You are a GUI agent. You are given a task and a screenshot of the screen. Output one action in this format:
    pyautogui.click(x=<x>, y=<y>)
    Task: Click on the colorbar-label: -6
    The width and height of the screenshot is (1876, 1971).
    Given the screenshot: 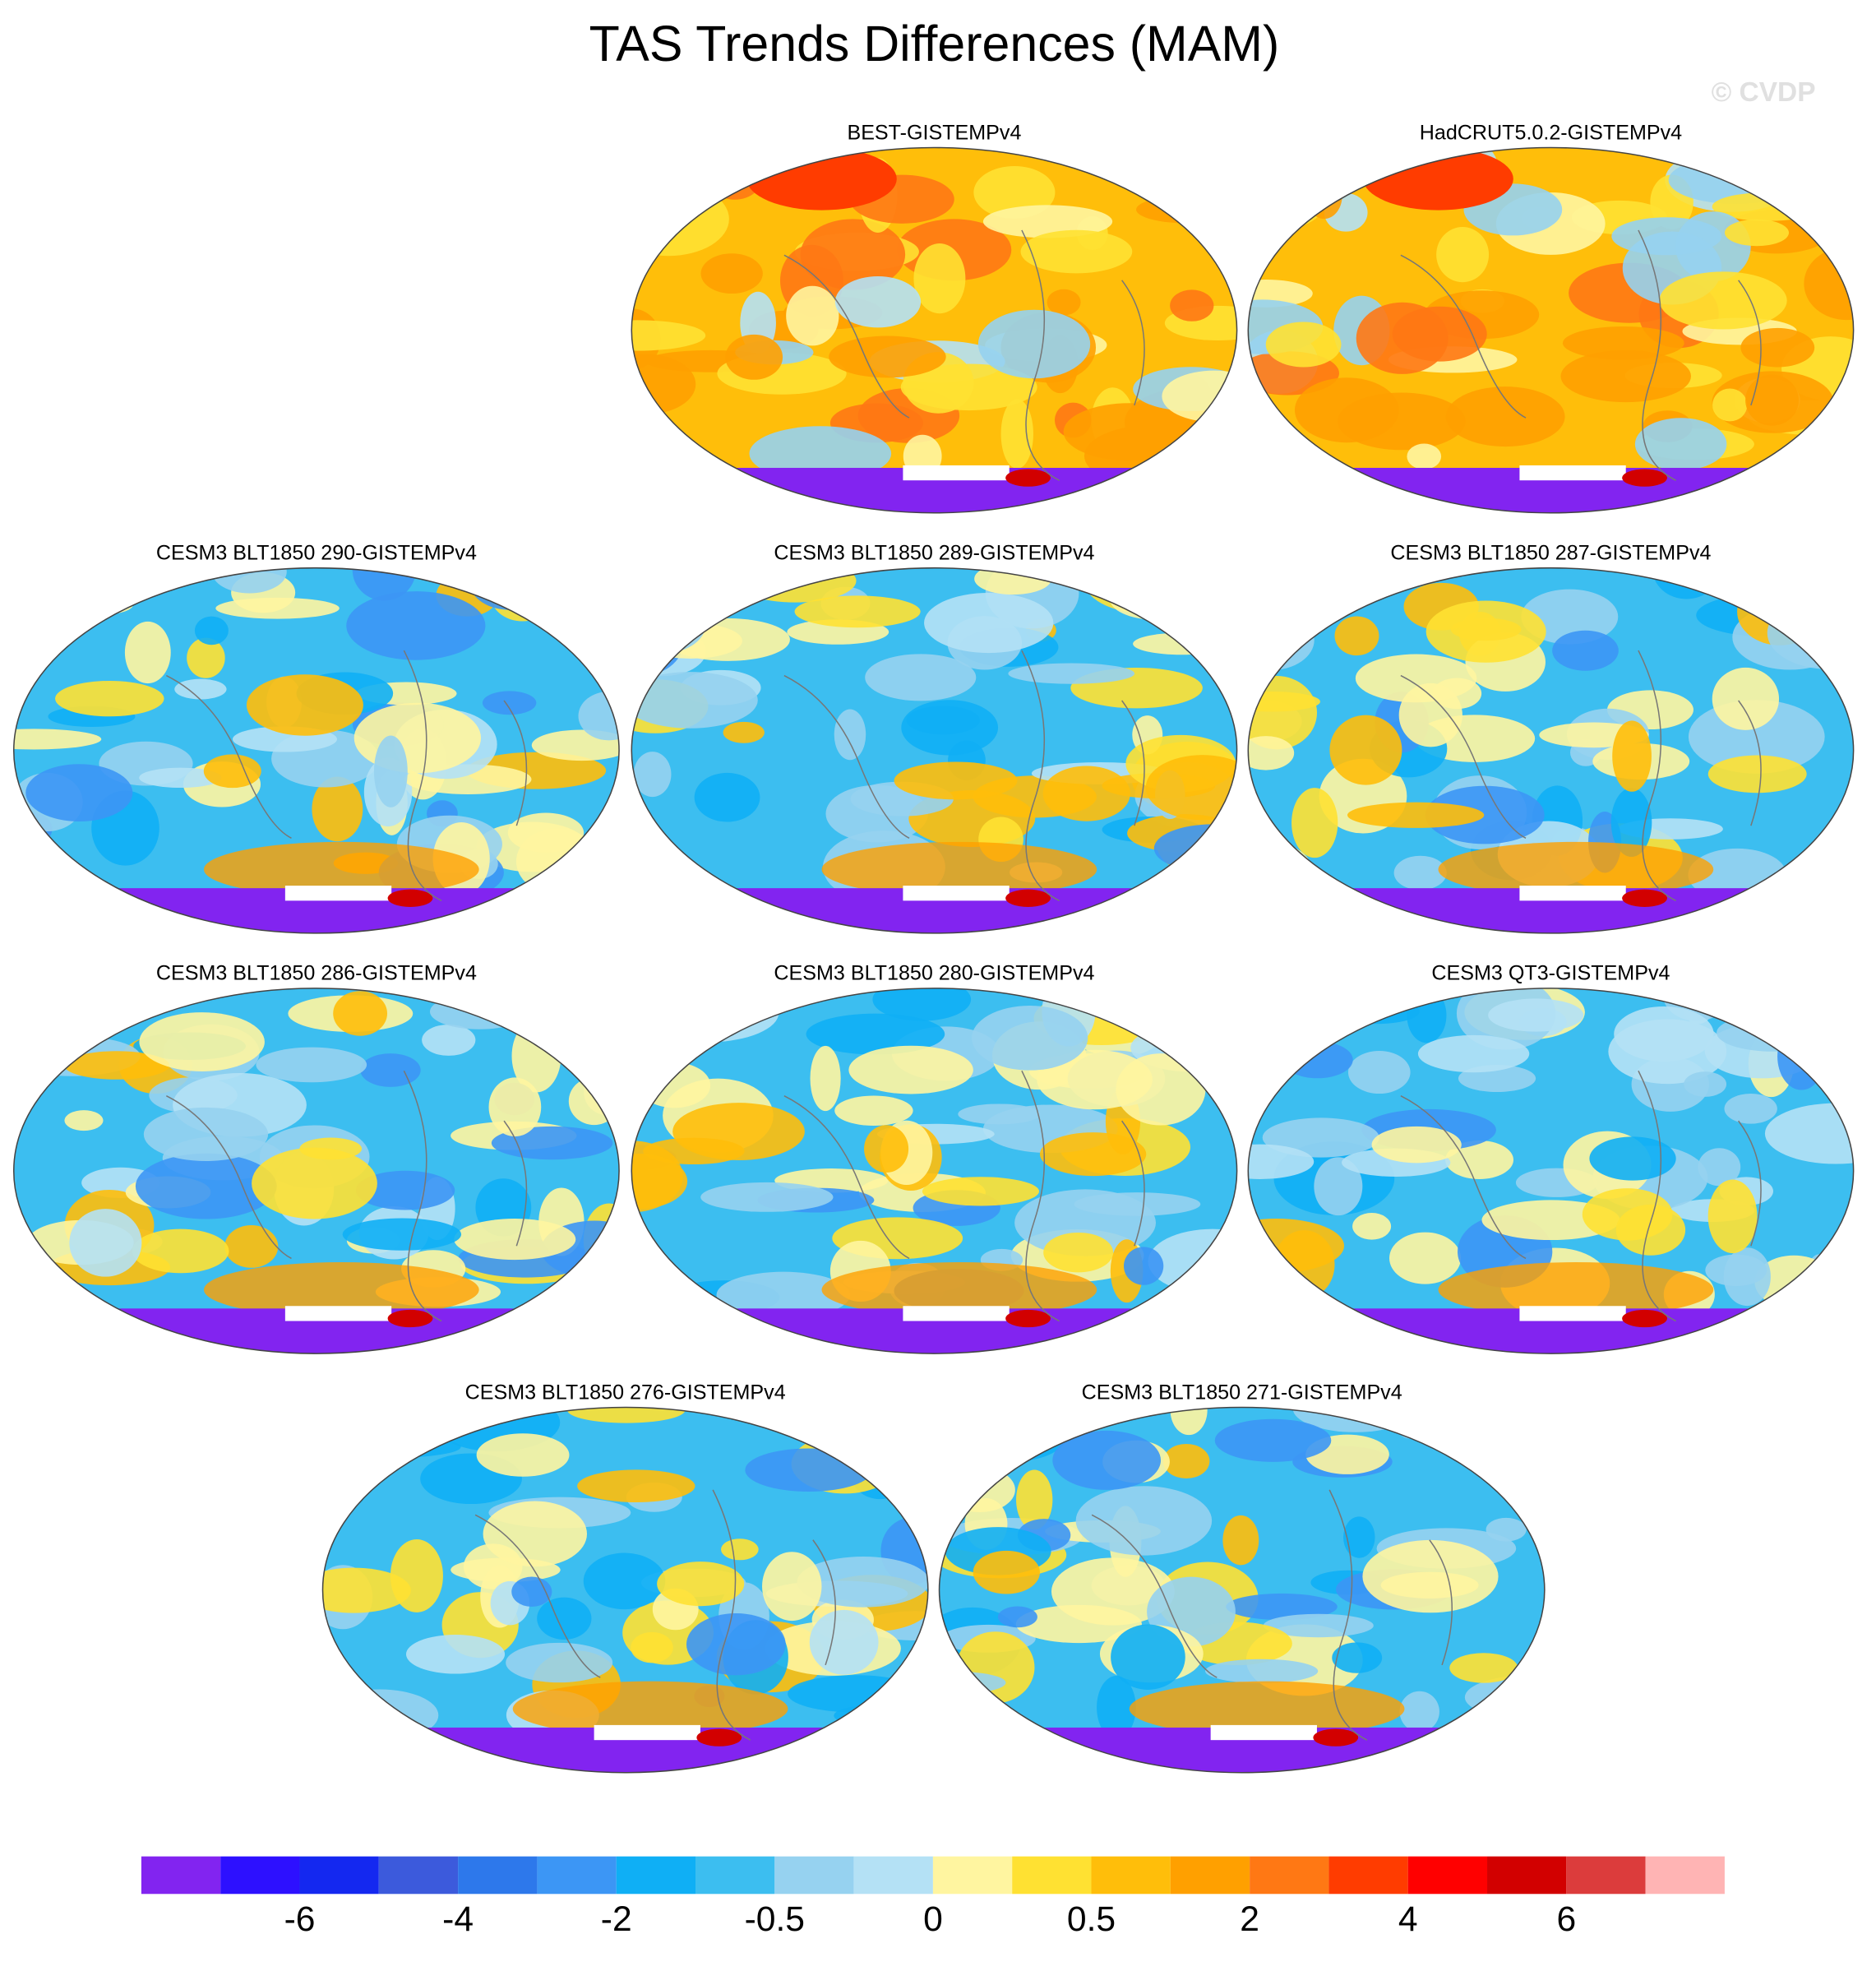 What is the action you would take?
    pyautogui.click(x=300, y=1919)
    